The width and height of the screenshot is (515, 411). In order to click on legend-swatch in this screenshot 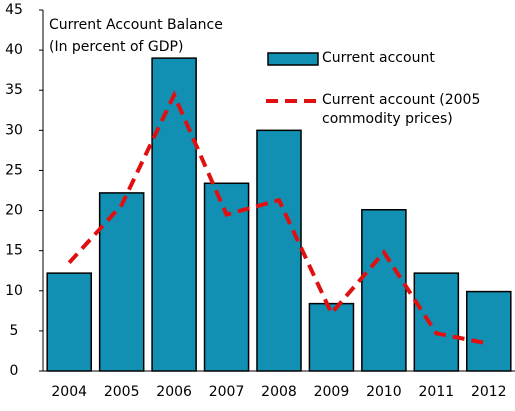, I will do `click(293, 59)`.